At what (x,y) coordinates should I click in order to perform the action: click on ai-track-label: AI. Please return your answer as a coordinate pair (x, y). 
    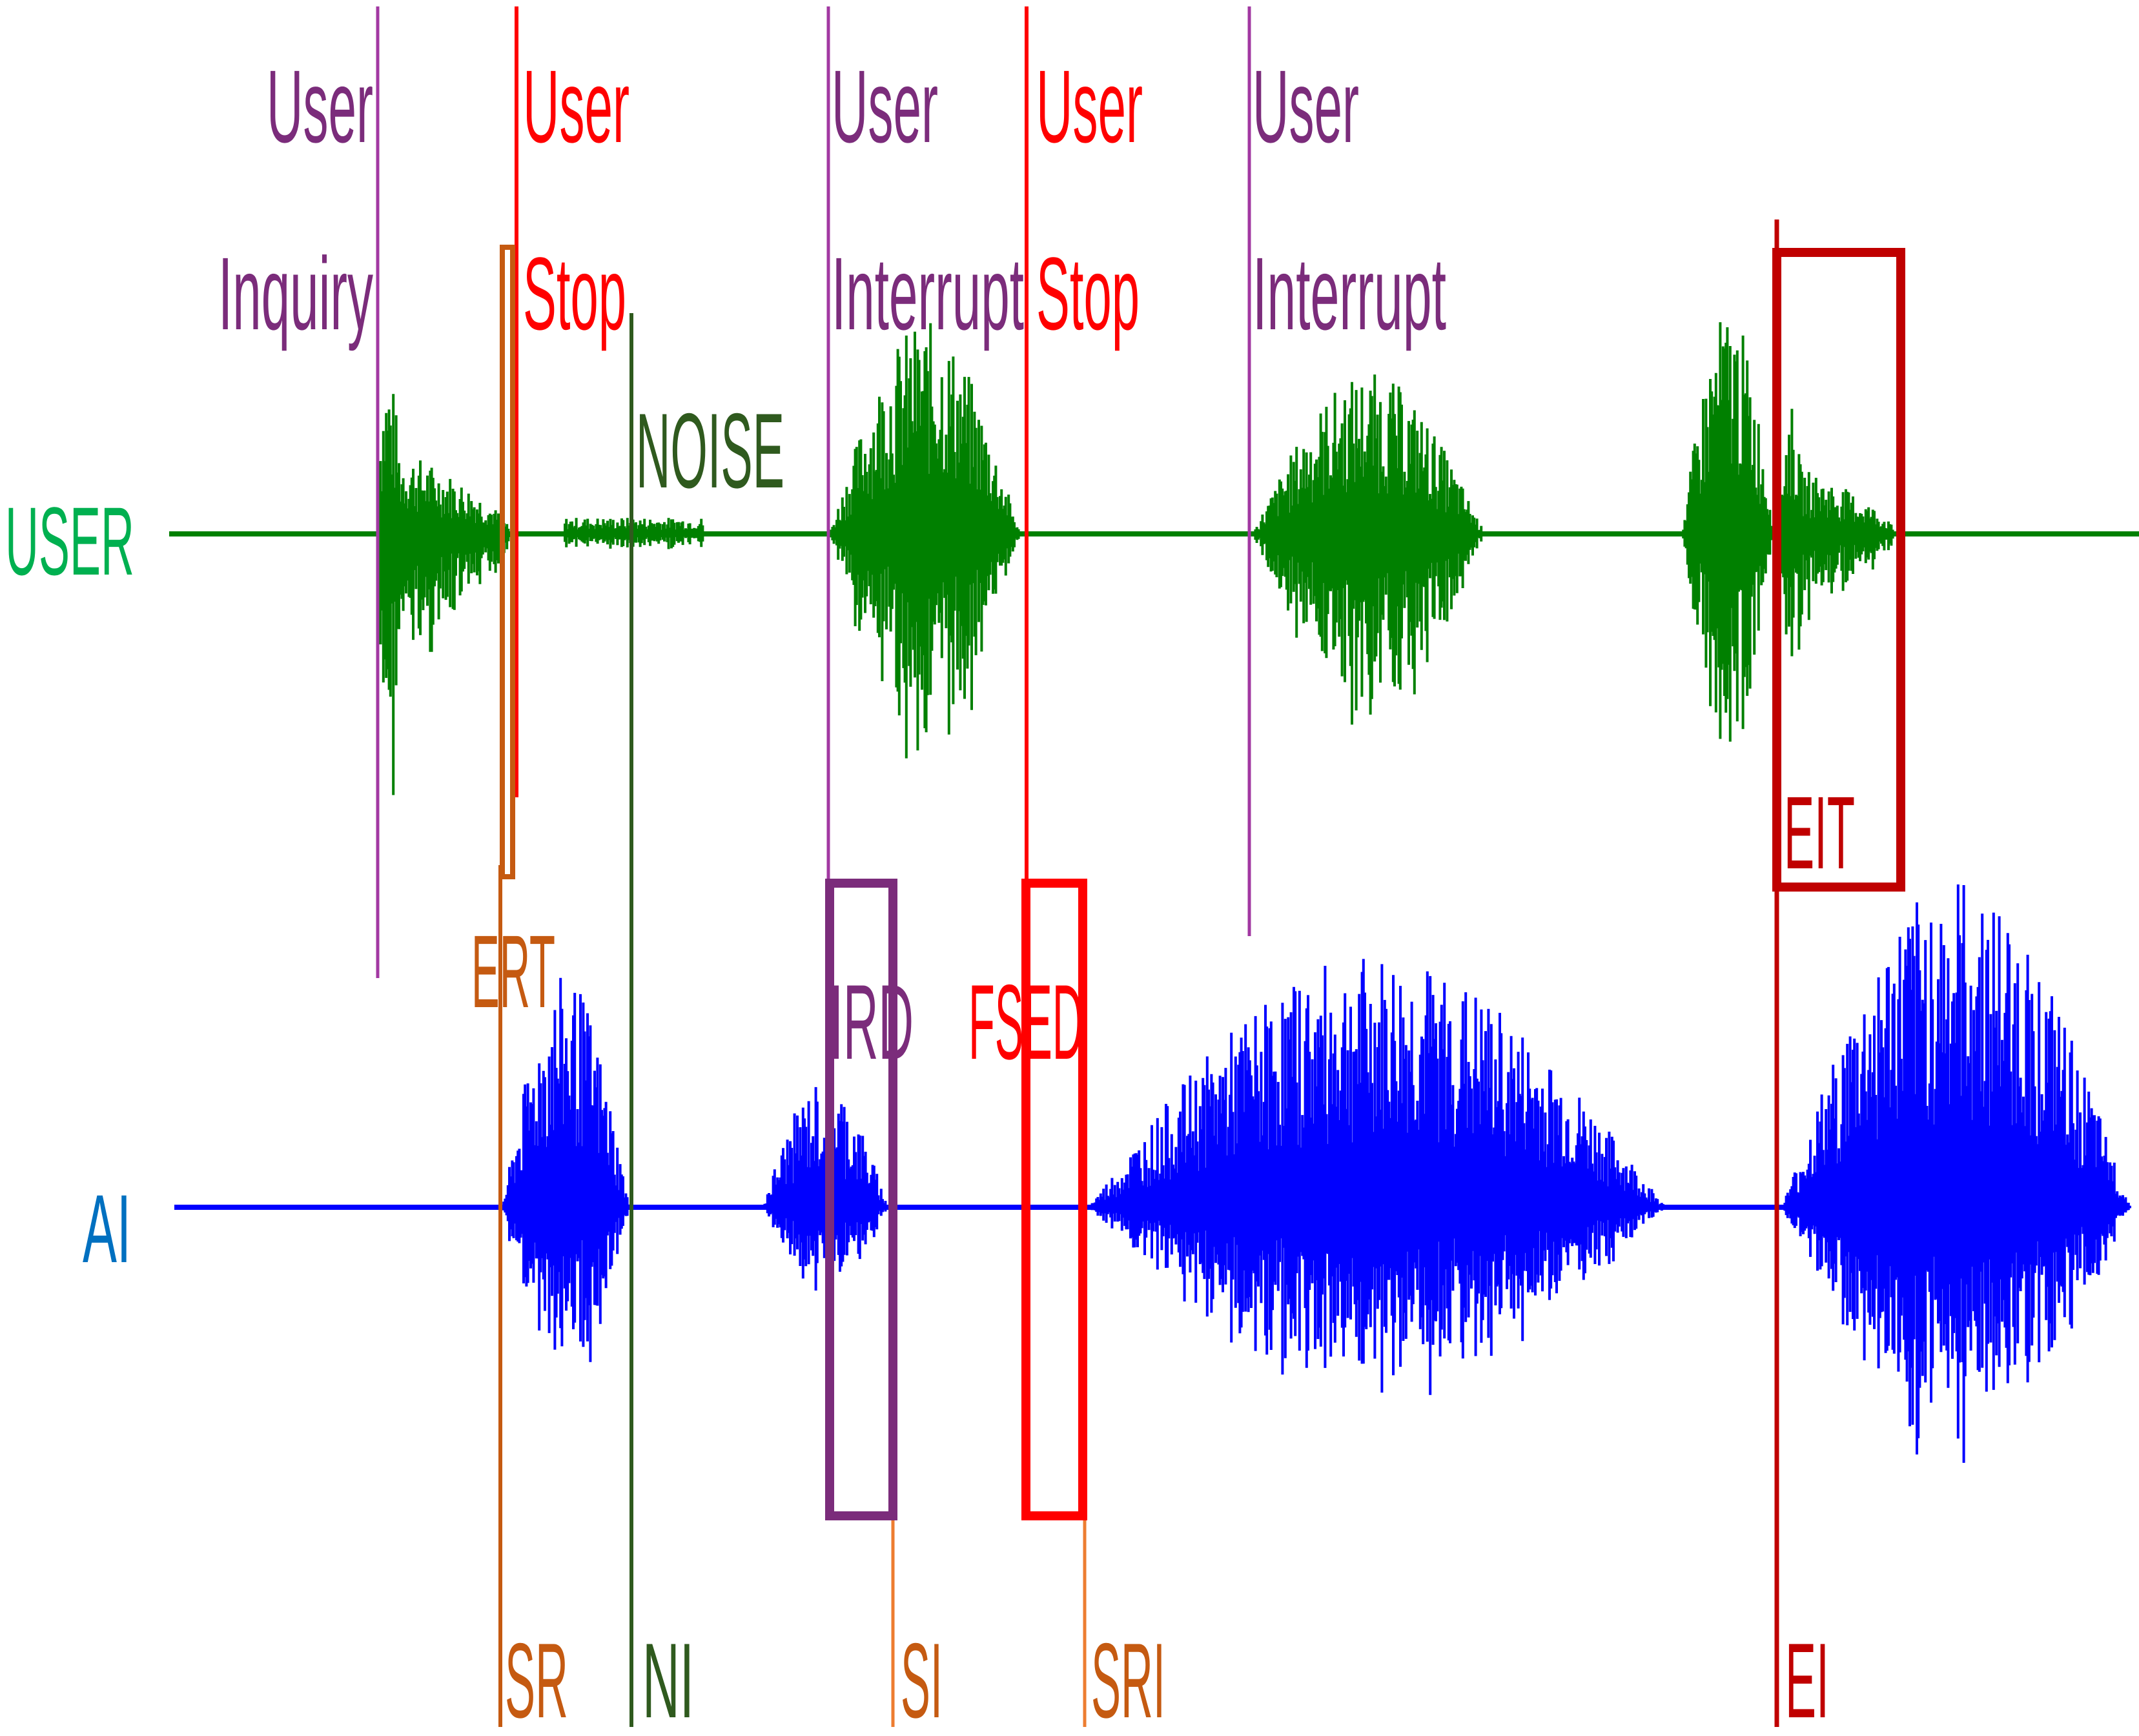
    Looking at the image, I should click on (107, 1228).